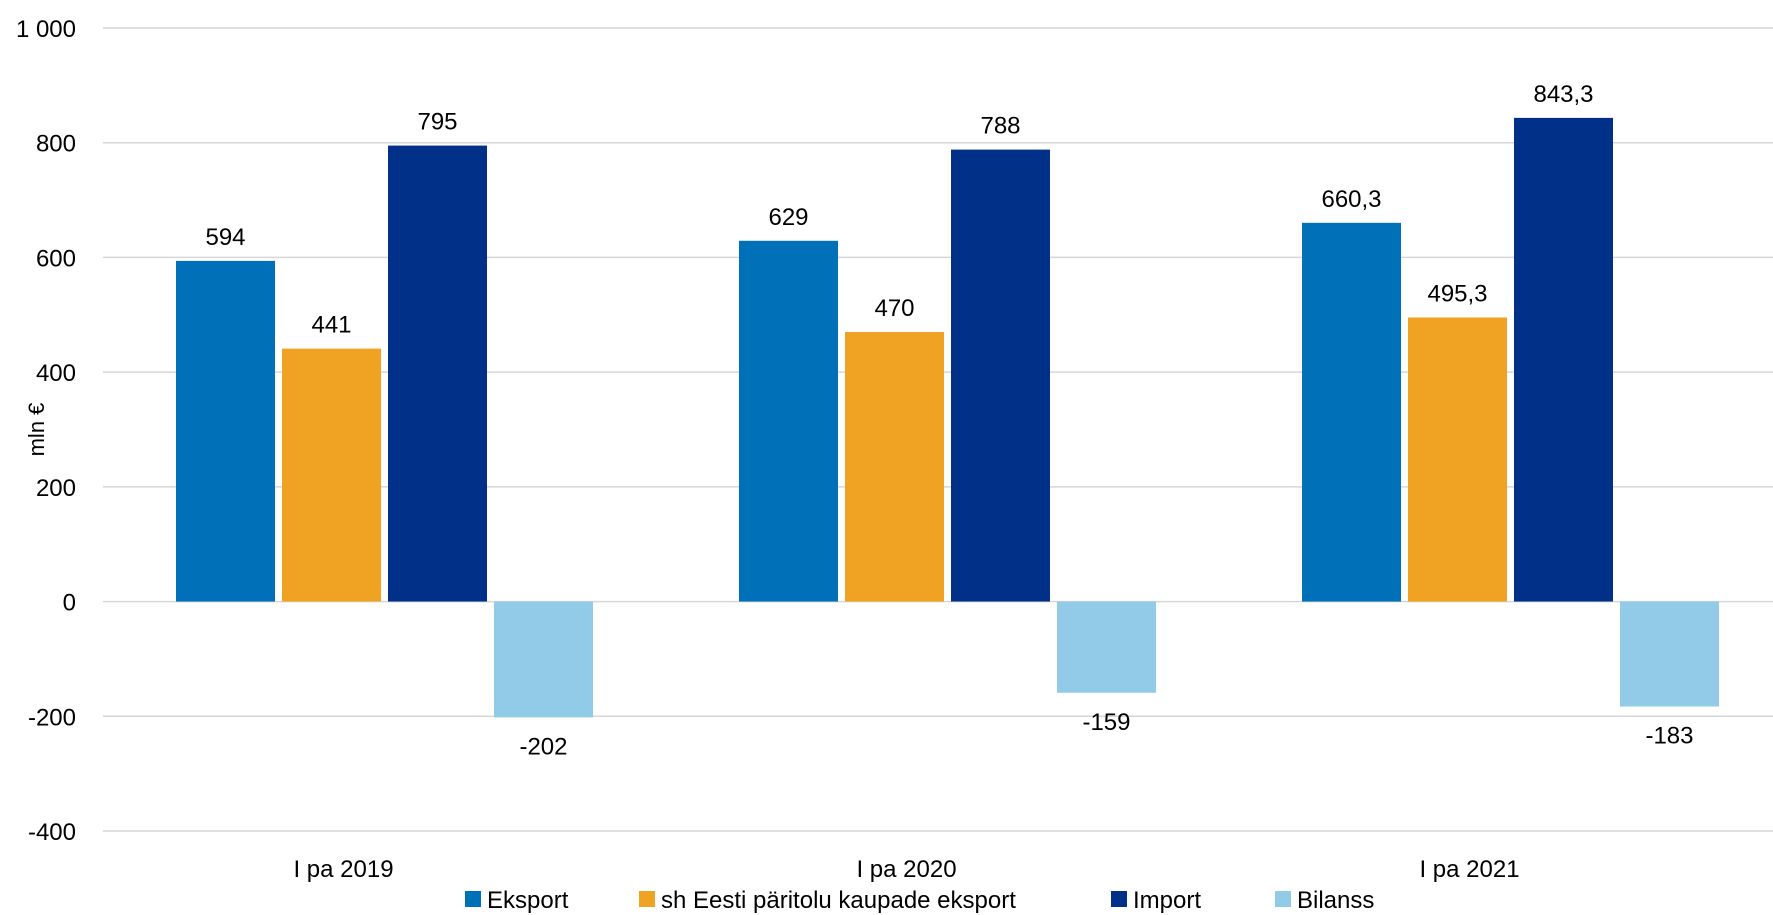 The width and height of the screenshot is (1773, 915). What do you see at coordinates (343, 869) in the screenshot?
I see `category-label: I pa 2019` at bounding box center [343, 869].